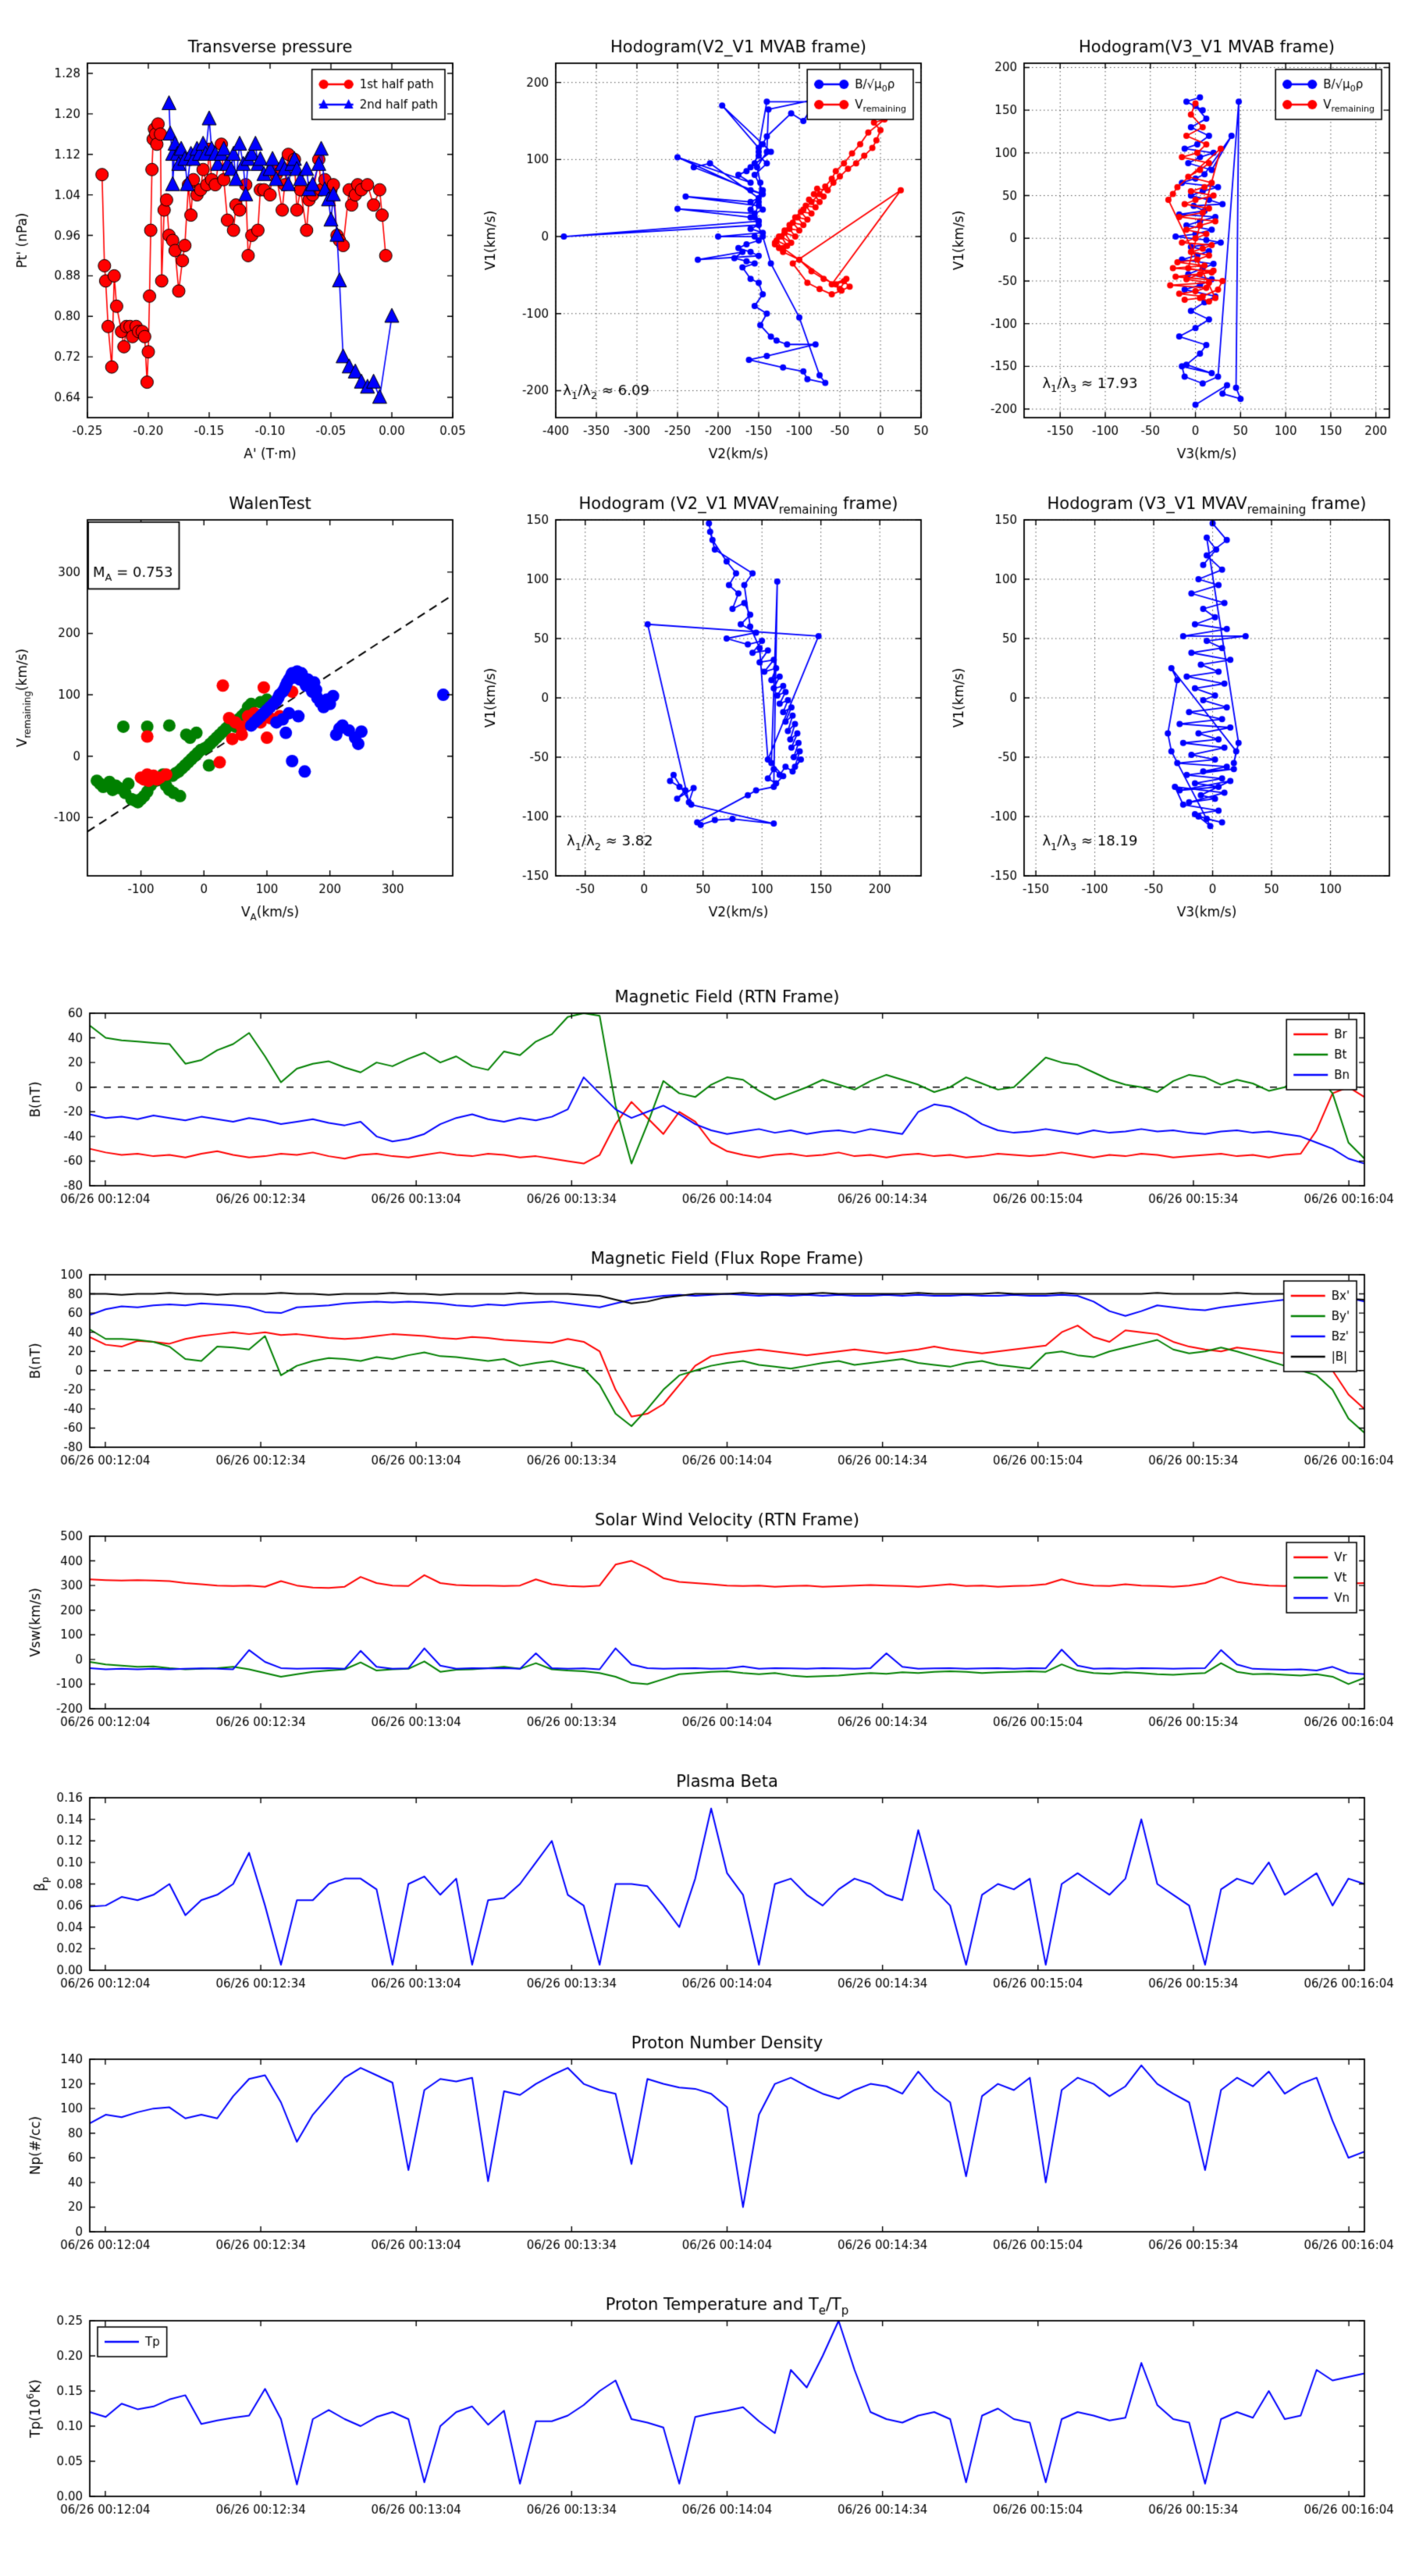  I want to click on transverse-pressure-plot, so click(234, 251).